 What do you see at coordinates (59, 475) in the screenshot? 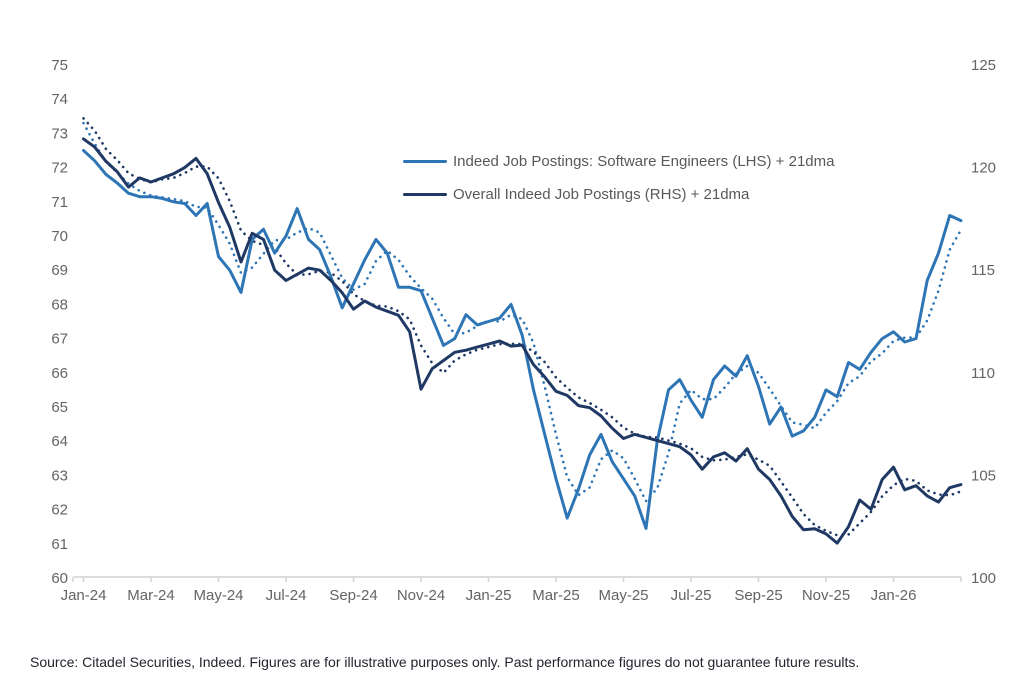
I see `left-axis-tick-label: 63` at bounding box center [59, 475].